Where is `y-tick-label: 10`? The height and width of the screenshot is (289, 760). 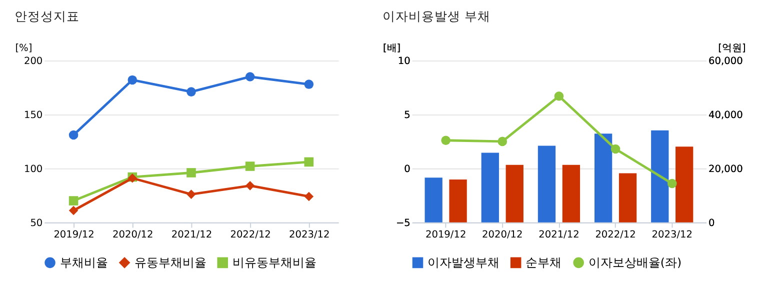
y-tick-label: 10 is located at coordinates (404, 61).